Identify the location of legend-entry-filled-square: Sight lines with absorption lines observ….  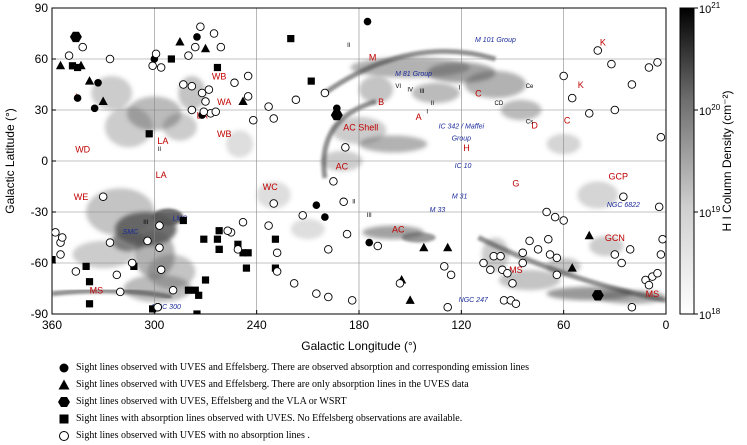
(398, 419).